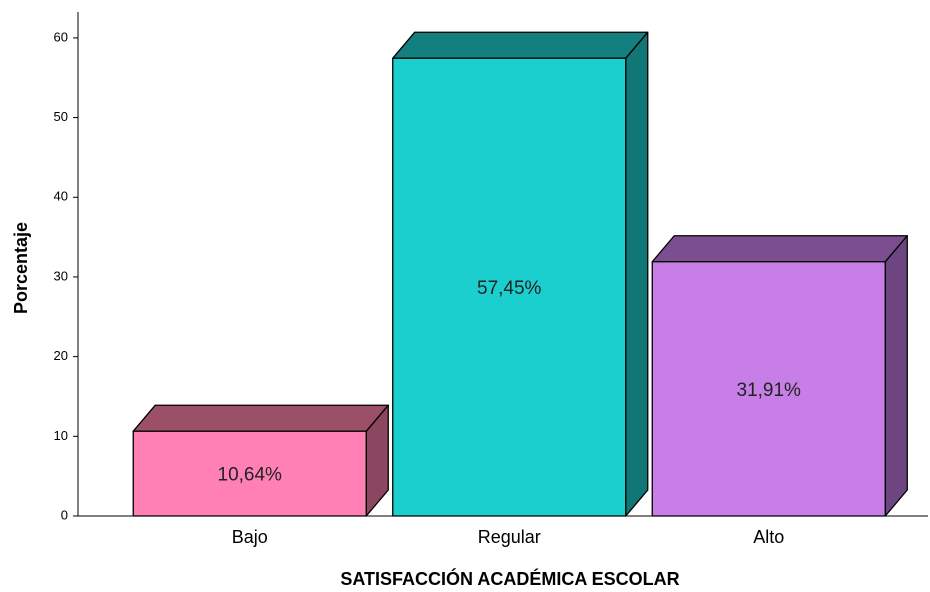 The height and width of the screenshot is (592, 930). I want to click on y-tick-label: 0, so click(64, 514).